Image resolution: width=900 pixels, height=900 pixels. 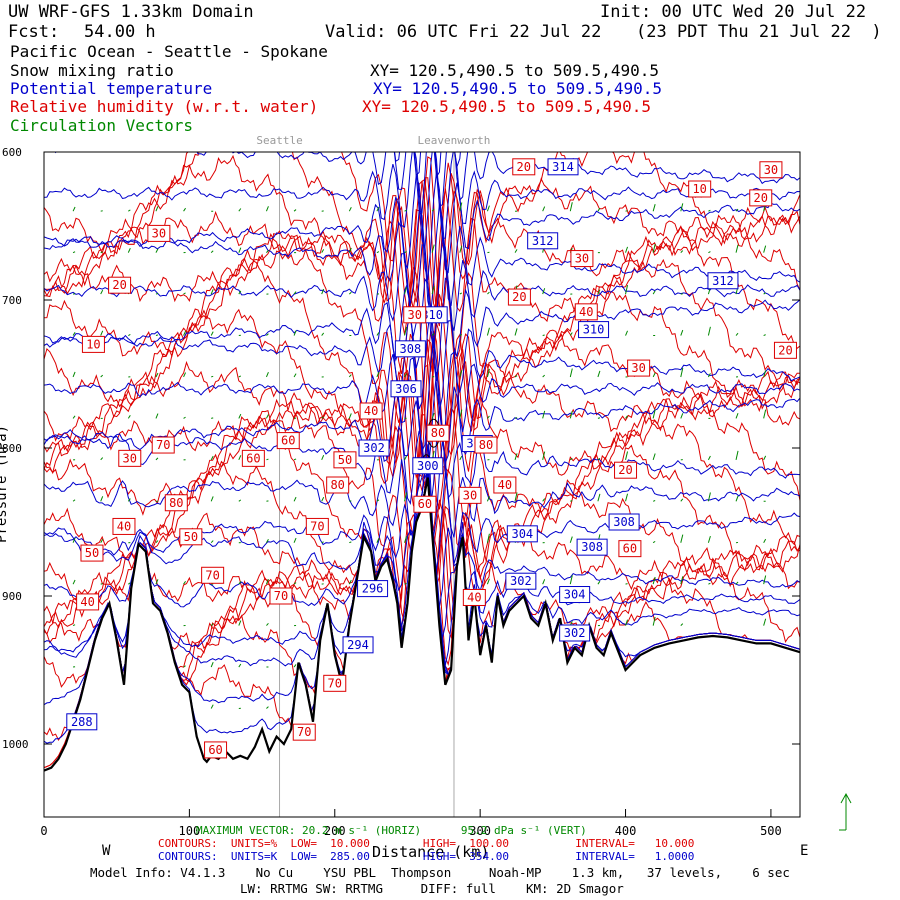 I want to click on rh-label-23: 40, so click(x=505, y=485).